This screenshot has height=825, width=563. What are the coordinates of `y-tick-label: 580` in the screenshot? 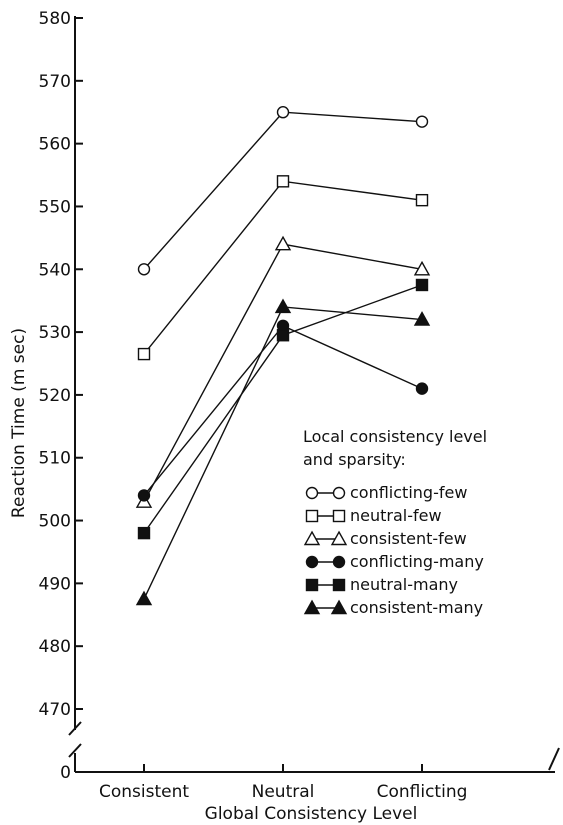 It's located at (55, 19).